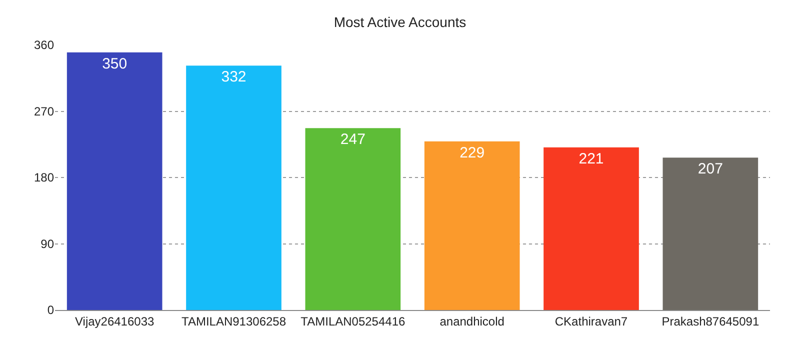 The width and height of the screenshot is (800, 346). What do you see at coordinates (472, 153) in the screenshot?
I see `data-label: 229` at bounding box center [472, 153].